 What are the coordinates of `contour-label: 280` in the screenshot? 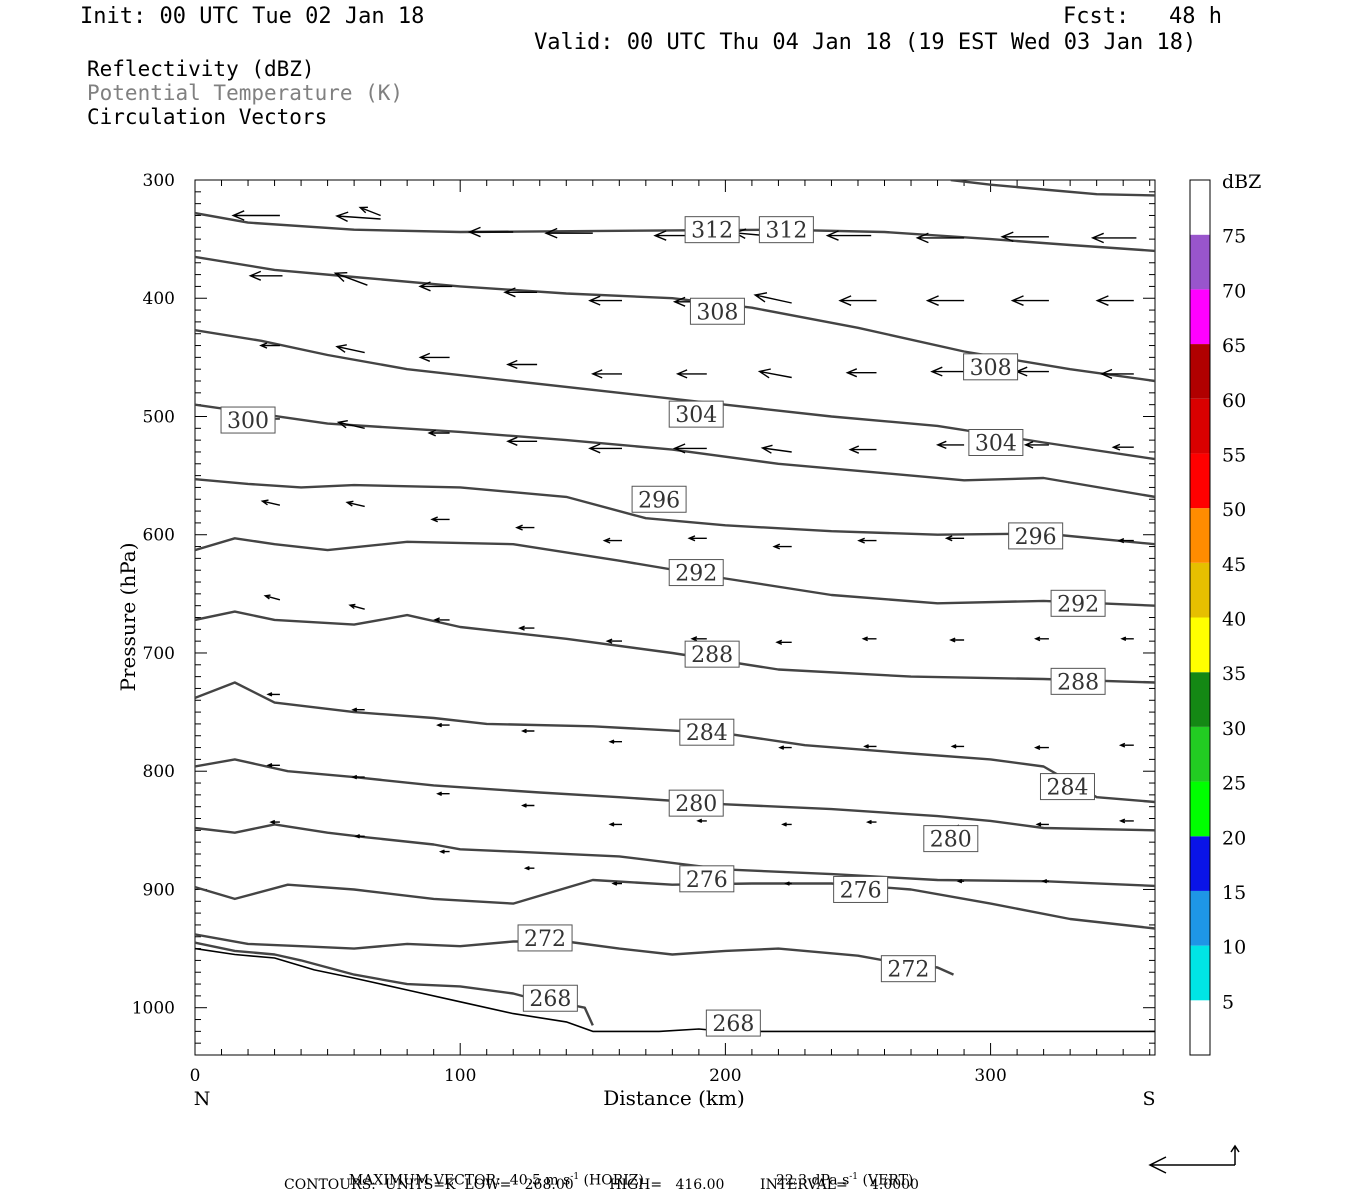 It's located at (951, 840).